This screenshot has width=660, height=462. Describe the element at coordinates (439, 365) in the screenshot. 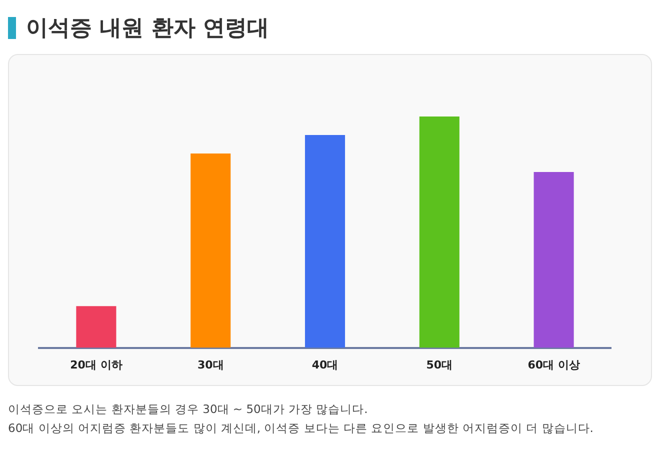

I see `x-tick-label: 50대` at that location.